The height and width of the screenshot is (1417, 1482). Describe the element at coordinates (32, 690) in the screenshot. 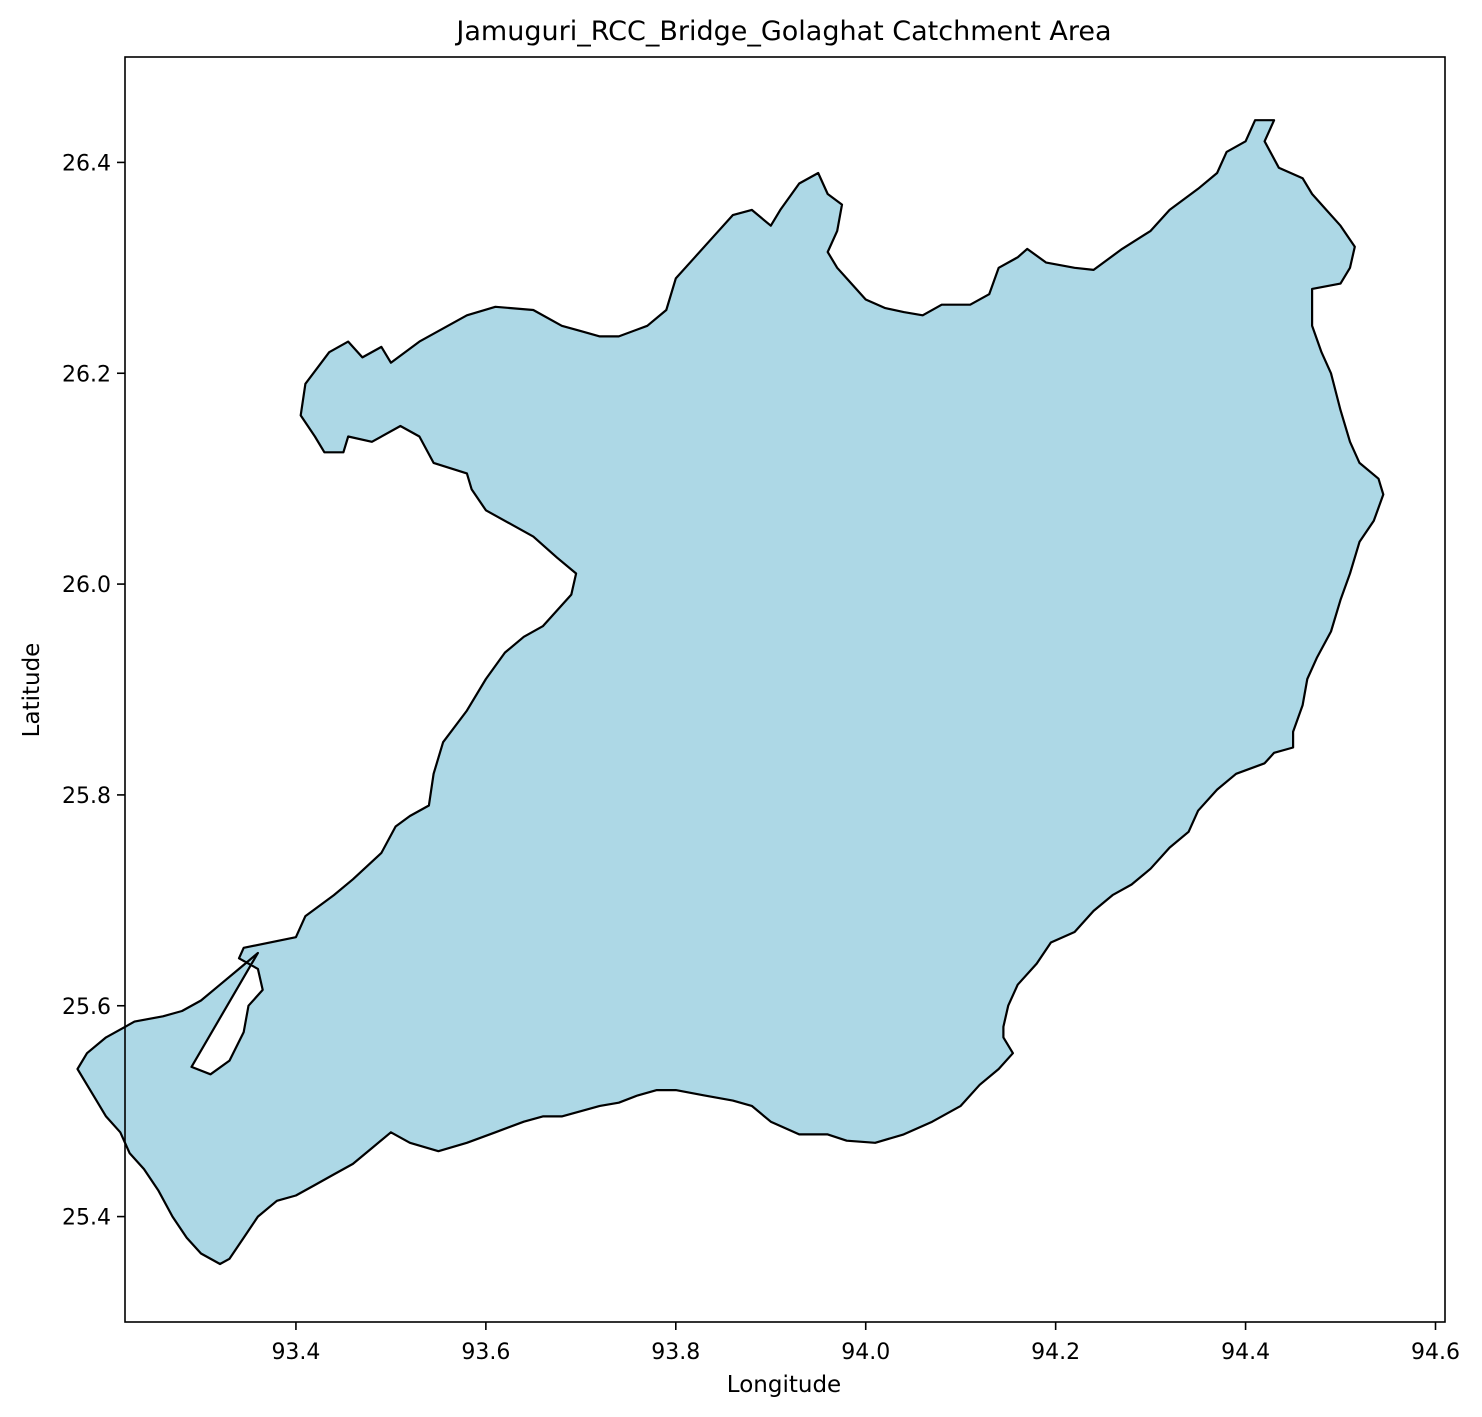

I see `y-axis-label: Latitude` at that location.